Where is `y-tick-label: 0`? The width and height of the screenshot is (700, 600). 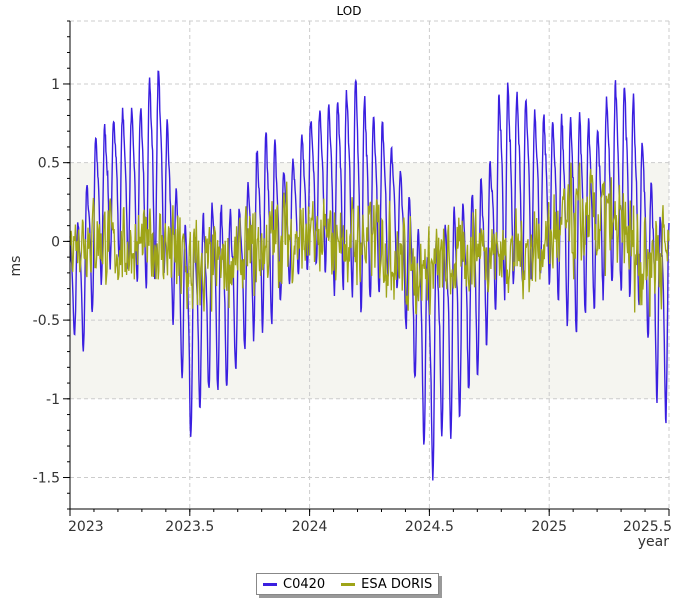
y-tick-label: 0 is located at coordinates (55, 242).